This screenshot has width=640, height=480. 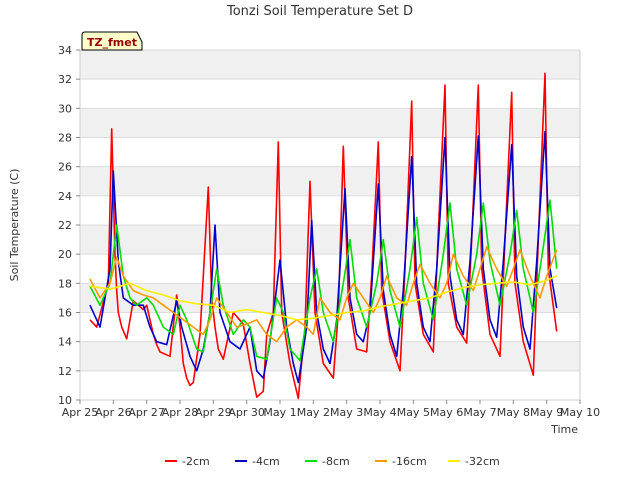 I want to click on y-tick-label: 30, so click(x=65, y=108).